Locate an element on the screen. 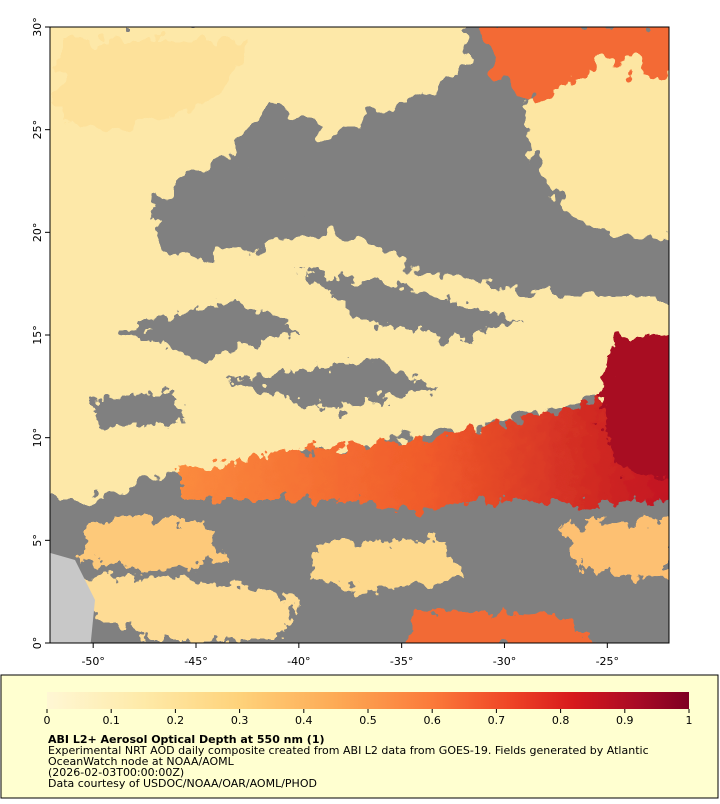  colorbar is located at coordinates (368, 700).